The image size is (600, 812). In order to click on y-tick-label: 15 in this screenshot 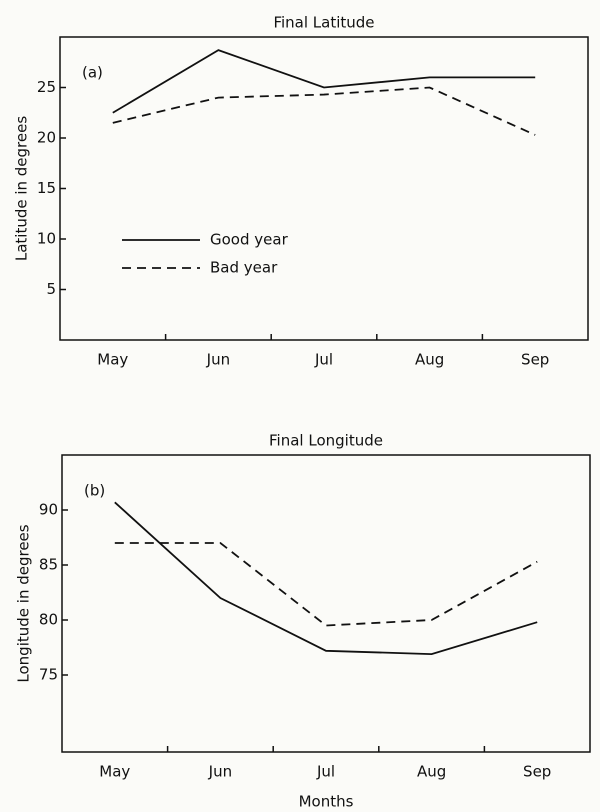, I will do `click(46, 188)`.